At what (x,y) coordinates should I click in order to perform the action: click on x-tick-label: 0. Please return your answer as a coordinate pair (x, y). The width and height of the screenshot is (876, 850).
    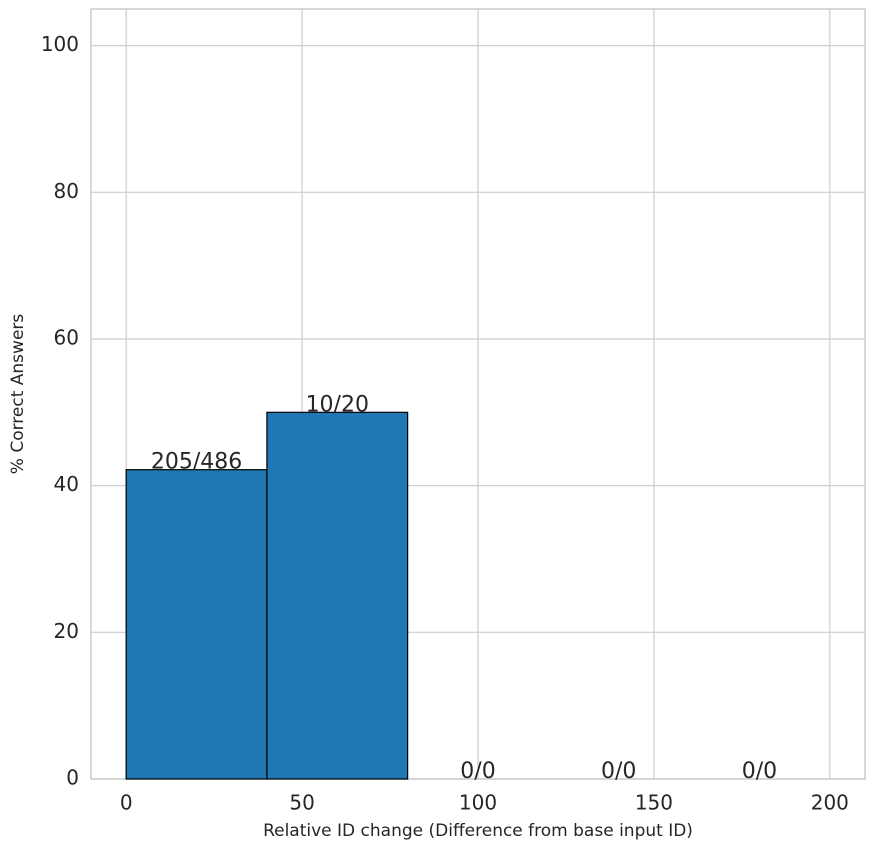
    Looking at the image, I should click on (126, 803).